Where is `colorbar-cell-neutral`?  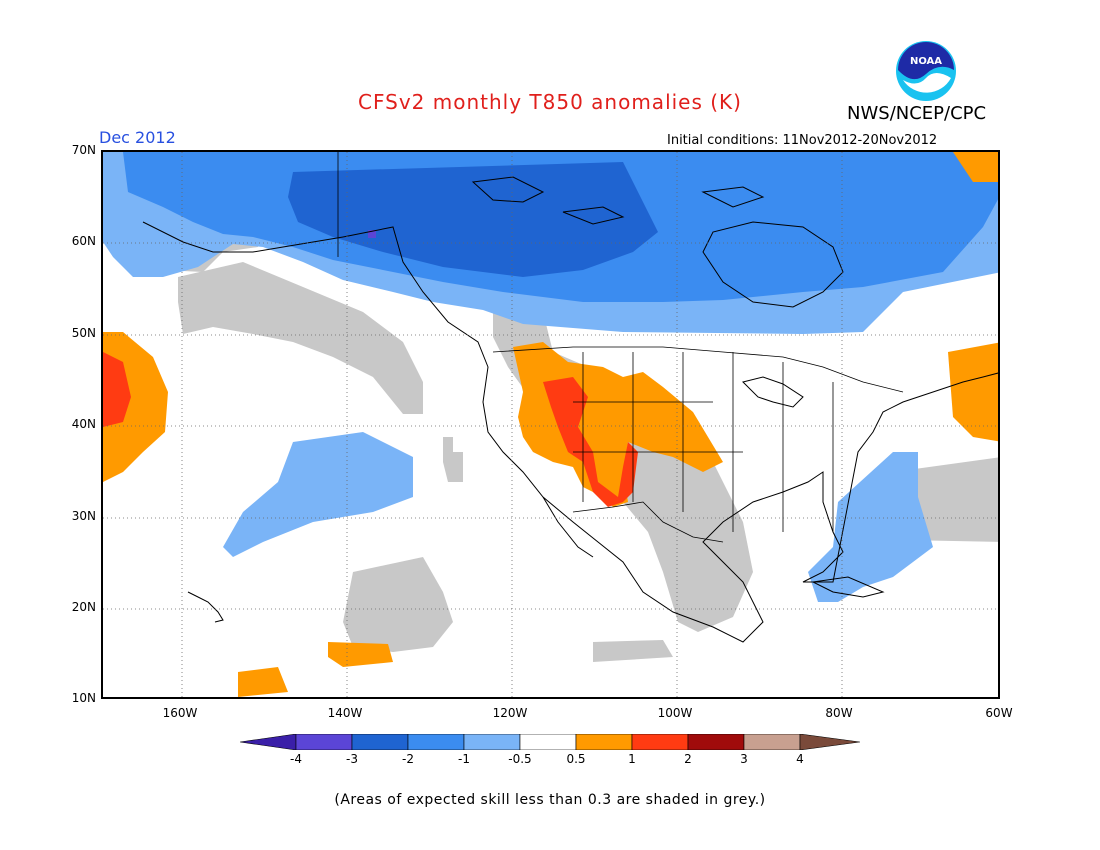
colorbar-cell-neutral is located at coordinates (548, 742).